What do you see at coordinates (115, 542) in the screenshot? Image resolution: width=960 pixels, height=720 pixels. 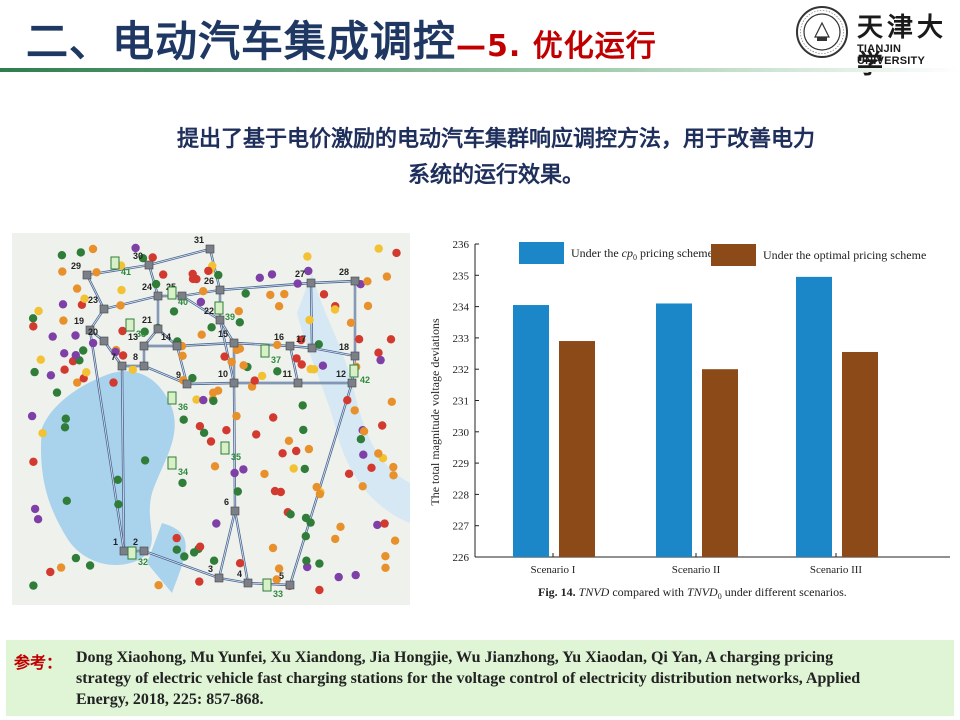 I see `node-label: 1` at bounding box center [115, 542].